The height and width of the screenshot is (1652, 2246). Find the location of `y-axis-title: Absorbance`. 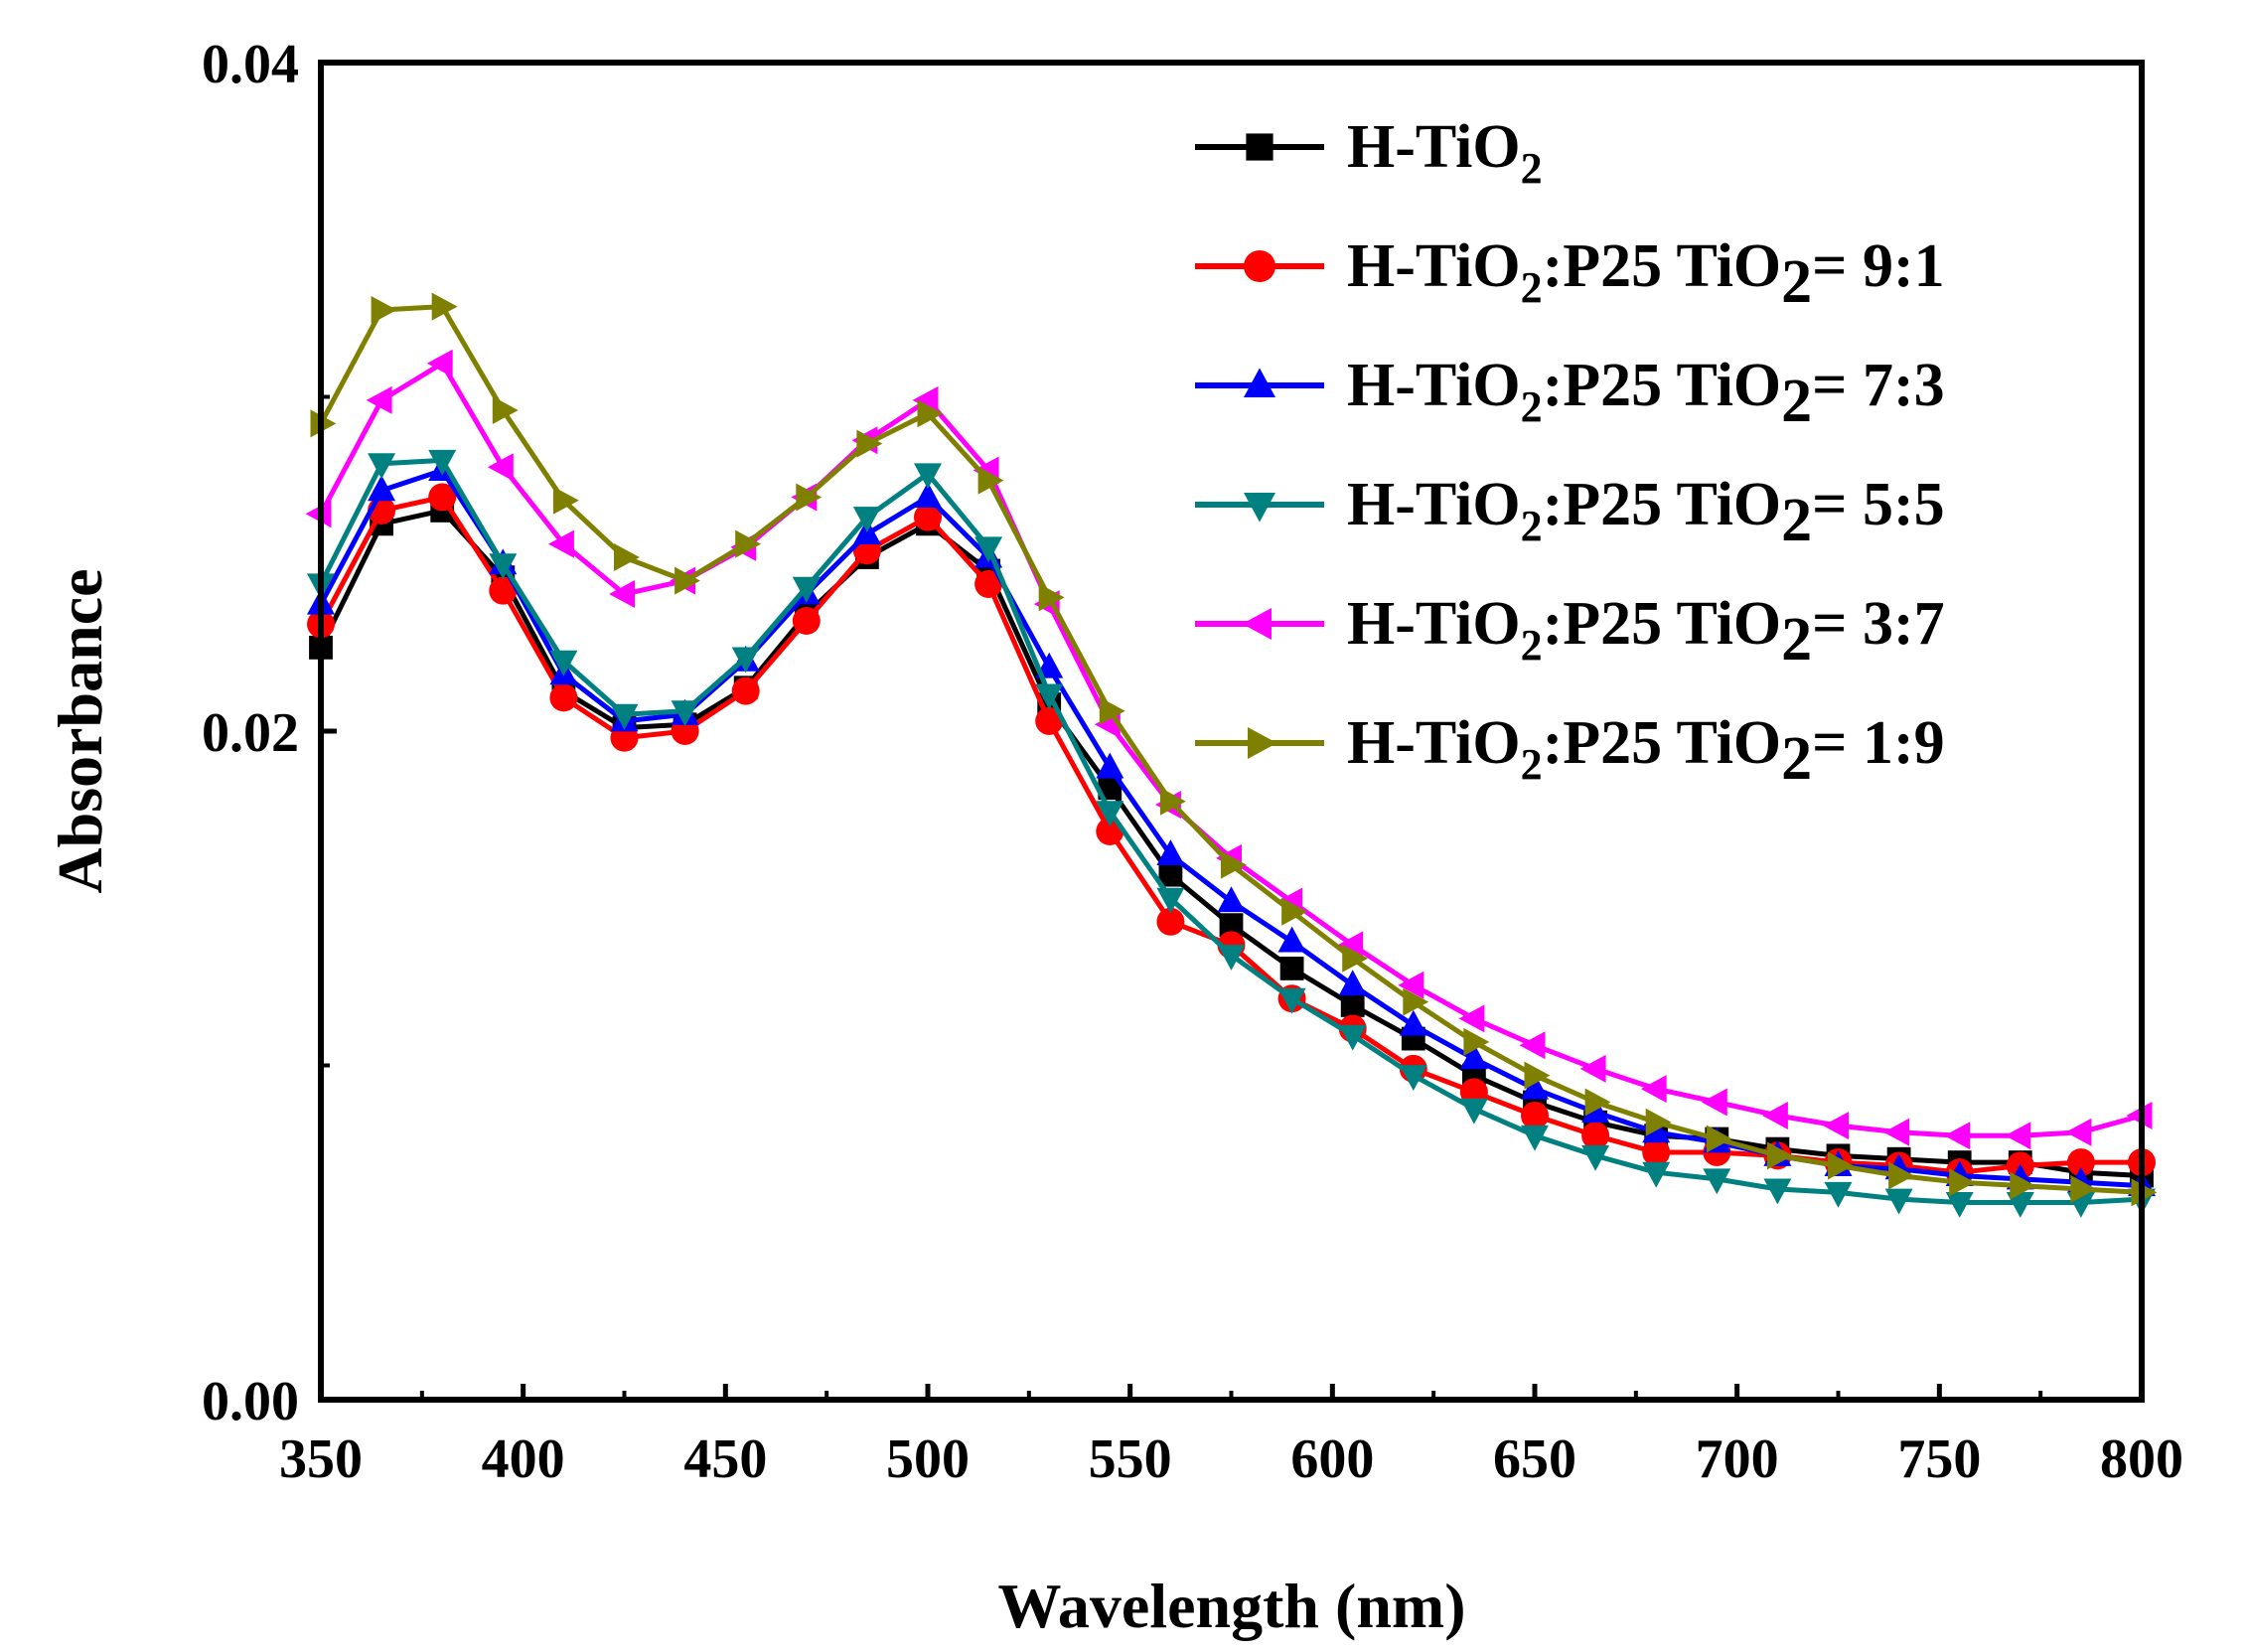

y-axis-title: Absorbance is located at coordinates (80, 730).